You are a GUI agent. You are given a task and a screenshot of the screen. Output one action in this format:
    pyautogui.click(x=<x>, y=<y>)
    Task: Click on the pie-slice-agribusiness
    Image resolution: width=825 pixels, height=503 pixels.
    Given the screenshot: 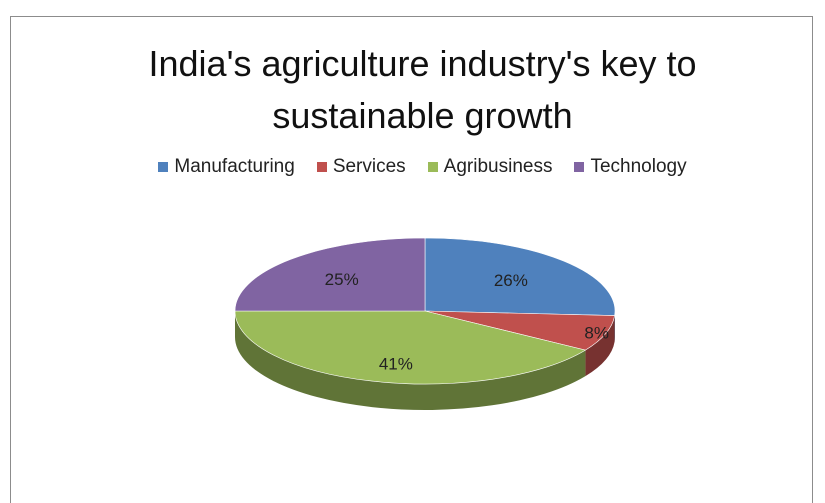 What is the action you would take?
    pyautogui.click(x=410, y=347)
    